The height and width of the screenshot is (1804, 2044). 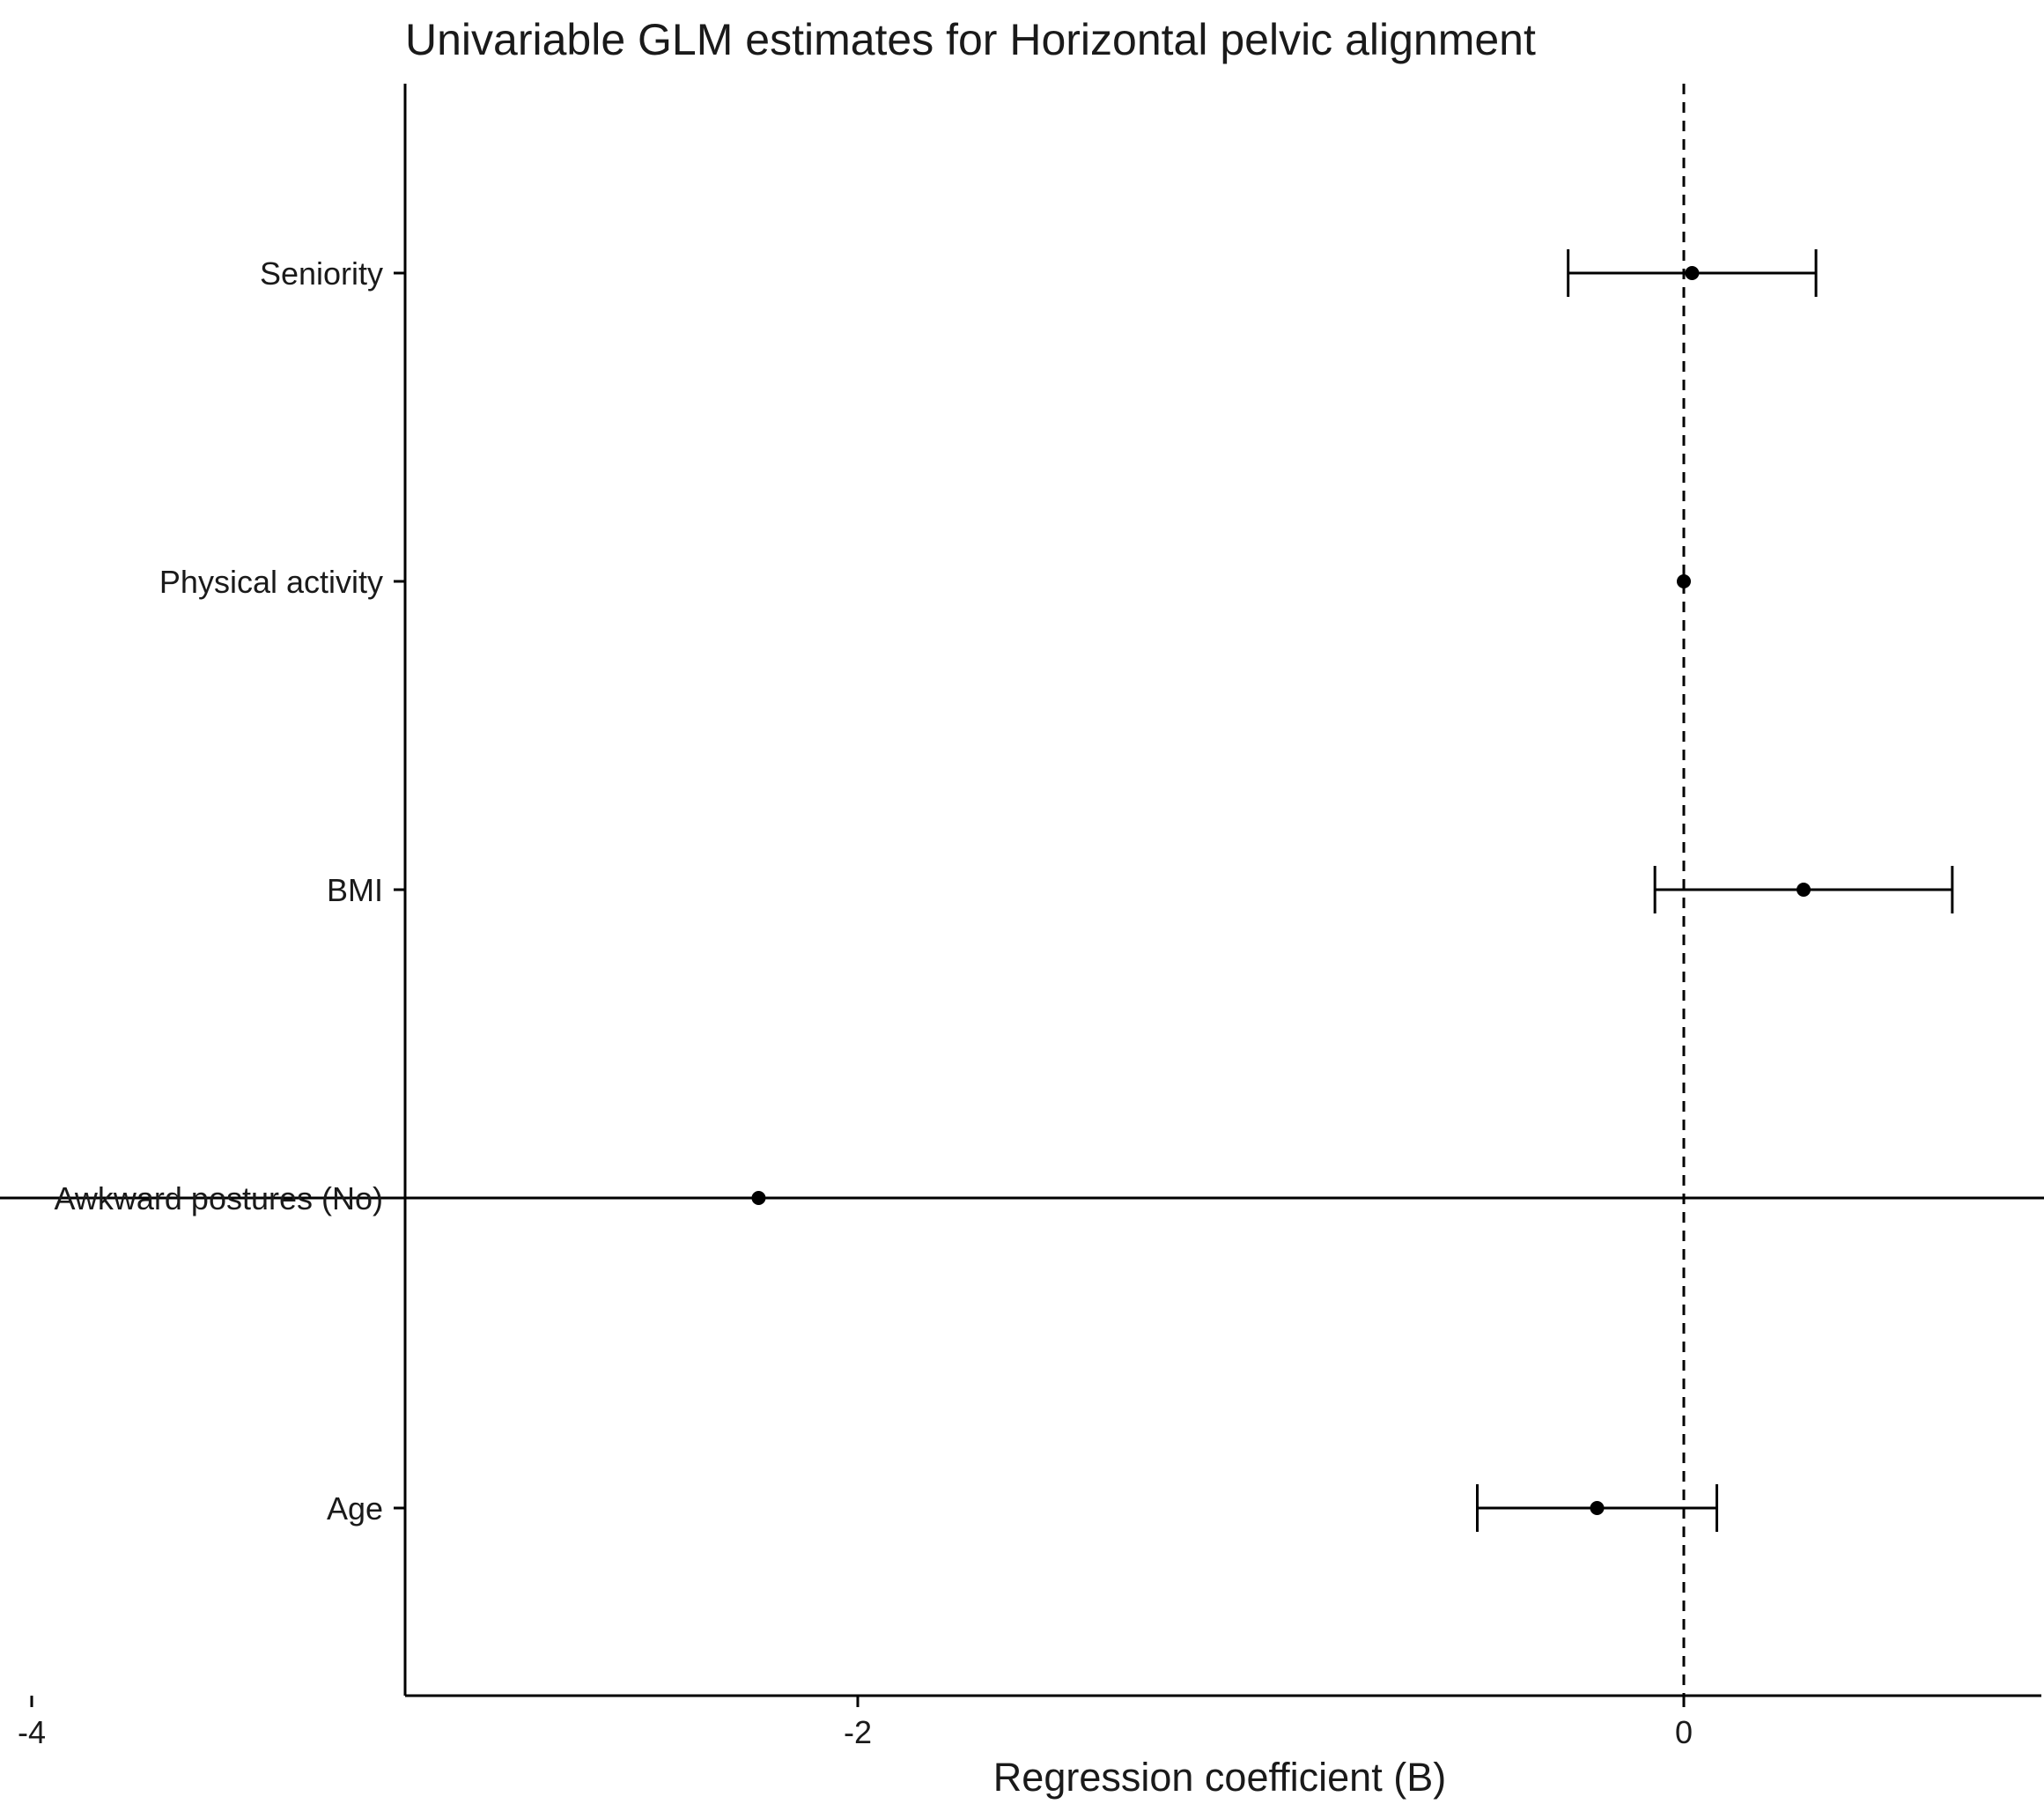 What do you see at coordinates (271, 582) in the screenshot?
I see `y-tick-label: Physical activity` at bounding box center [271, 582].